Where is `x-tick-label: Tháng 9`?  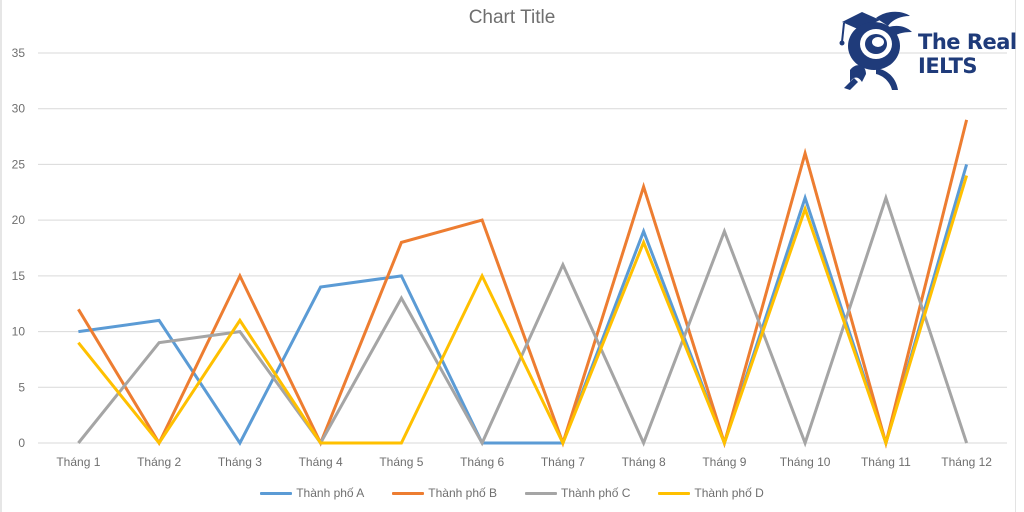
x-tick-label: Tháng 9 is located at coordinates (724, 462).